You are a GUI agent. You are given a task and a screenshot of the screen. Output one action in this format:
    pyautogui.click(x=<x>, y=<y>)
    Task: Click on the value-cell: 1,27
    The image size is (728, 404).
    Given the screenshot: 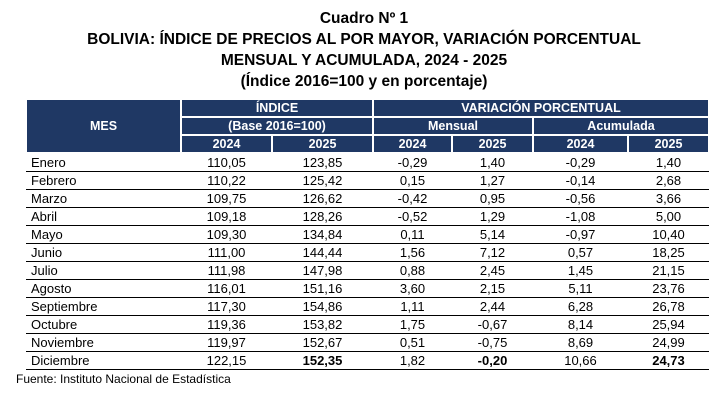 What is the action you would take?
    pyautogui.click(x=492, y=180)
    